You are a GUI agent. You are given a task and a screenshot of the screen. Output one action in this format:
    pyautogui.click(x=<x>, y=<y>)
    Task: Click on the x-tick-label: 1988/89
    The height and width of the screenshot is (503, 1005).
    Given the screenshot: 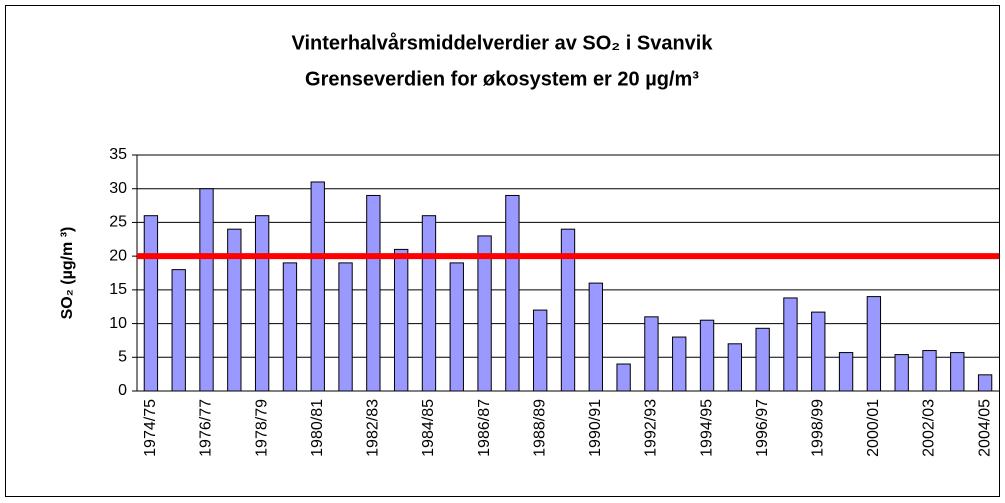 What is the action you would take?
    pyautogui.click(x=539, y=428)
    